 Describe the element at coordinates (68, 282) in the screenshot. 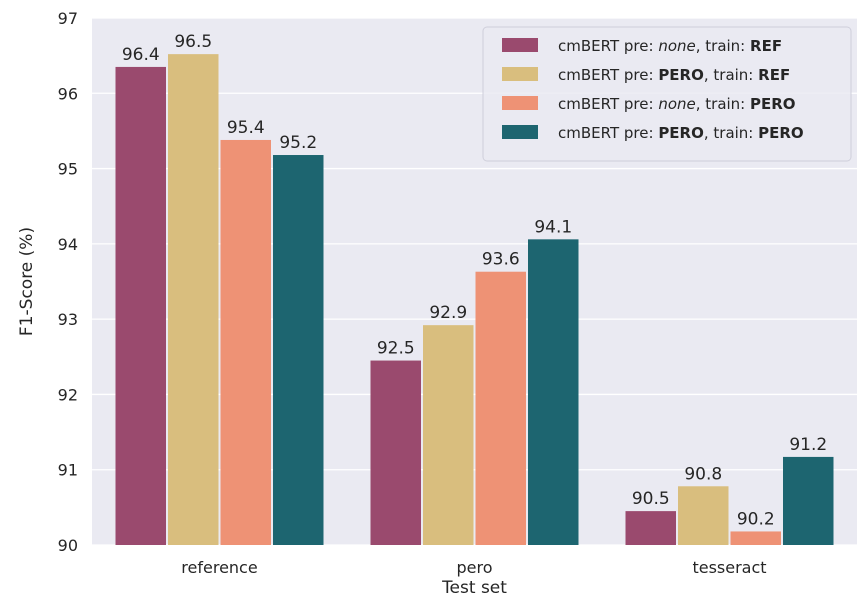

I see `y-axis-ticks: 90 91 92 93 94 95 96 97` at that location.